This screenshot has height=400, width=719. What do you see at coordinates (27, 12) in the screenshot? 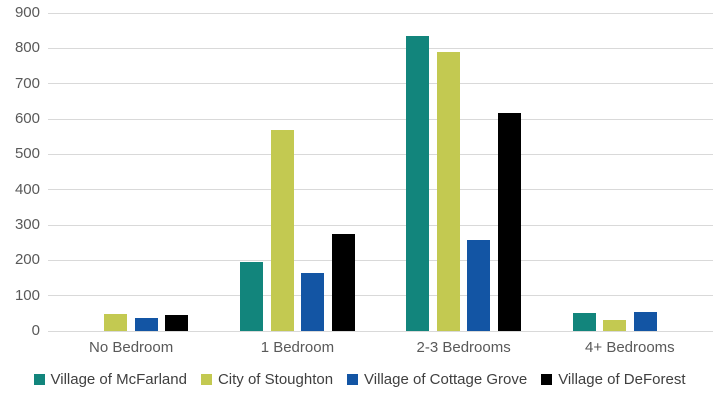
I see `y-axis-tick-label: 900` at bounding box center [27, 12].